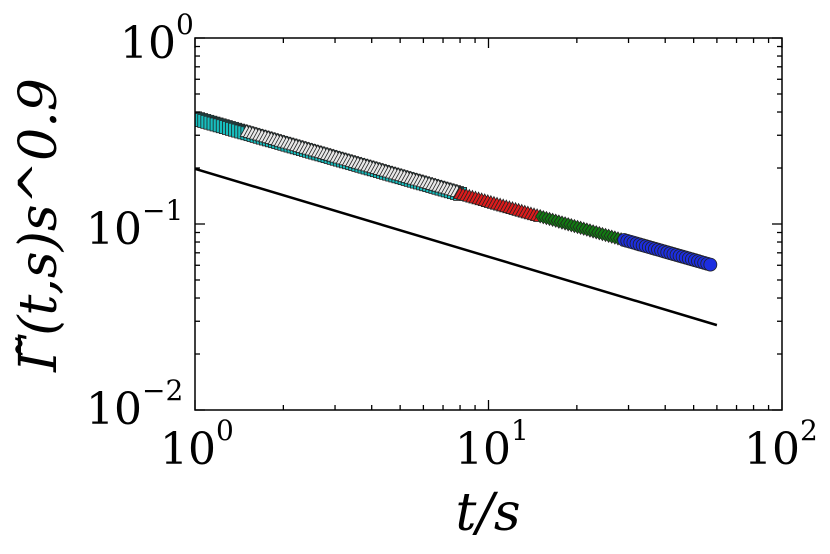 The image size is (830, 554). I want to click on x-tick-label-0: 10⁰, so click(197, 444).